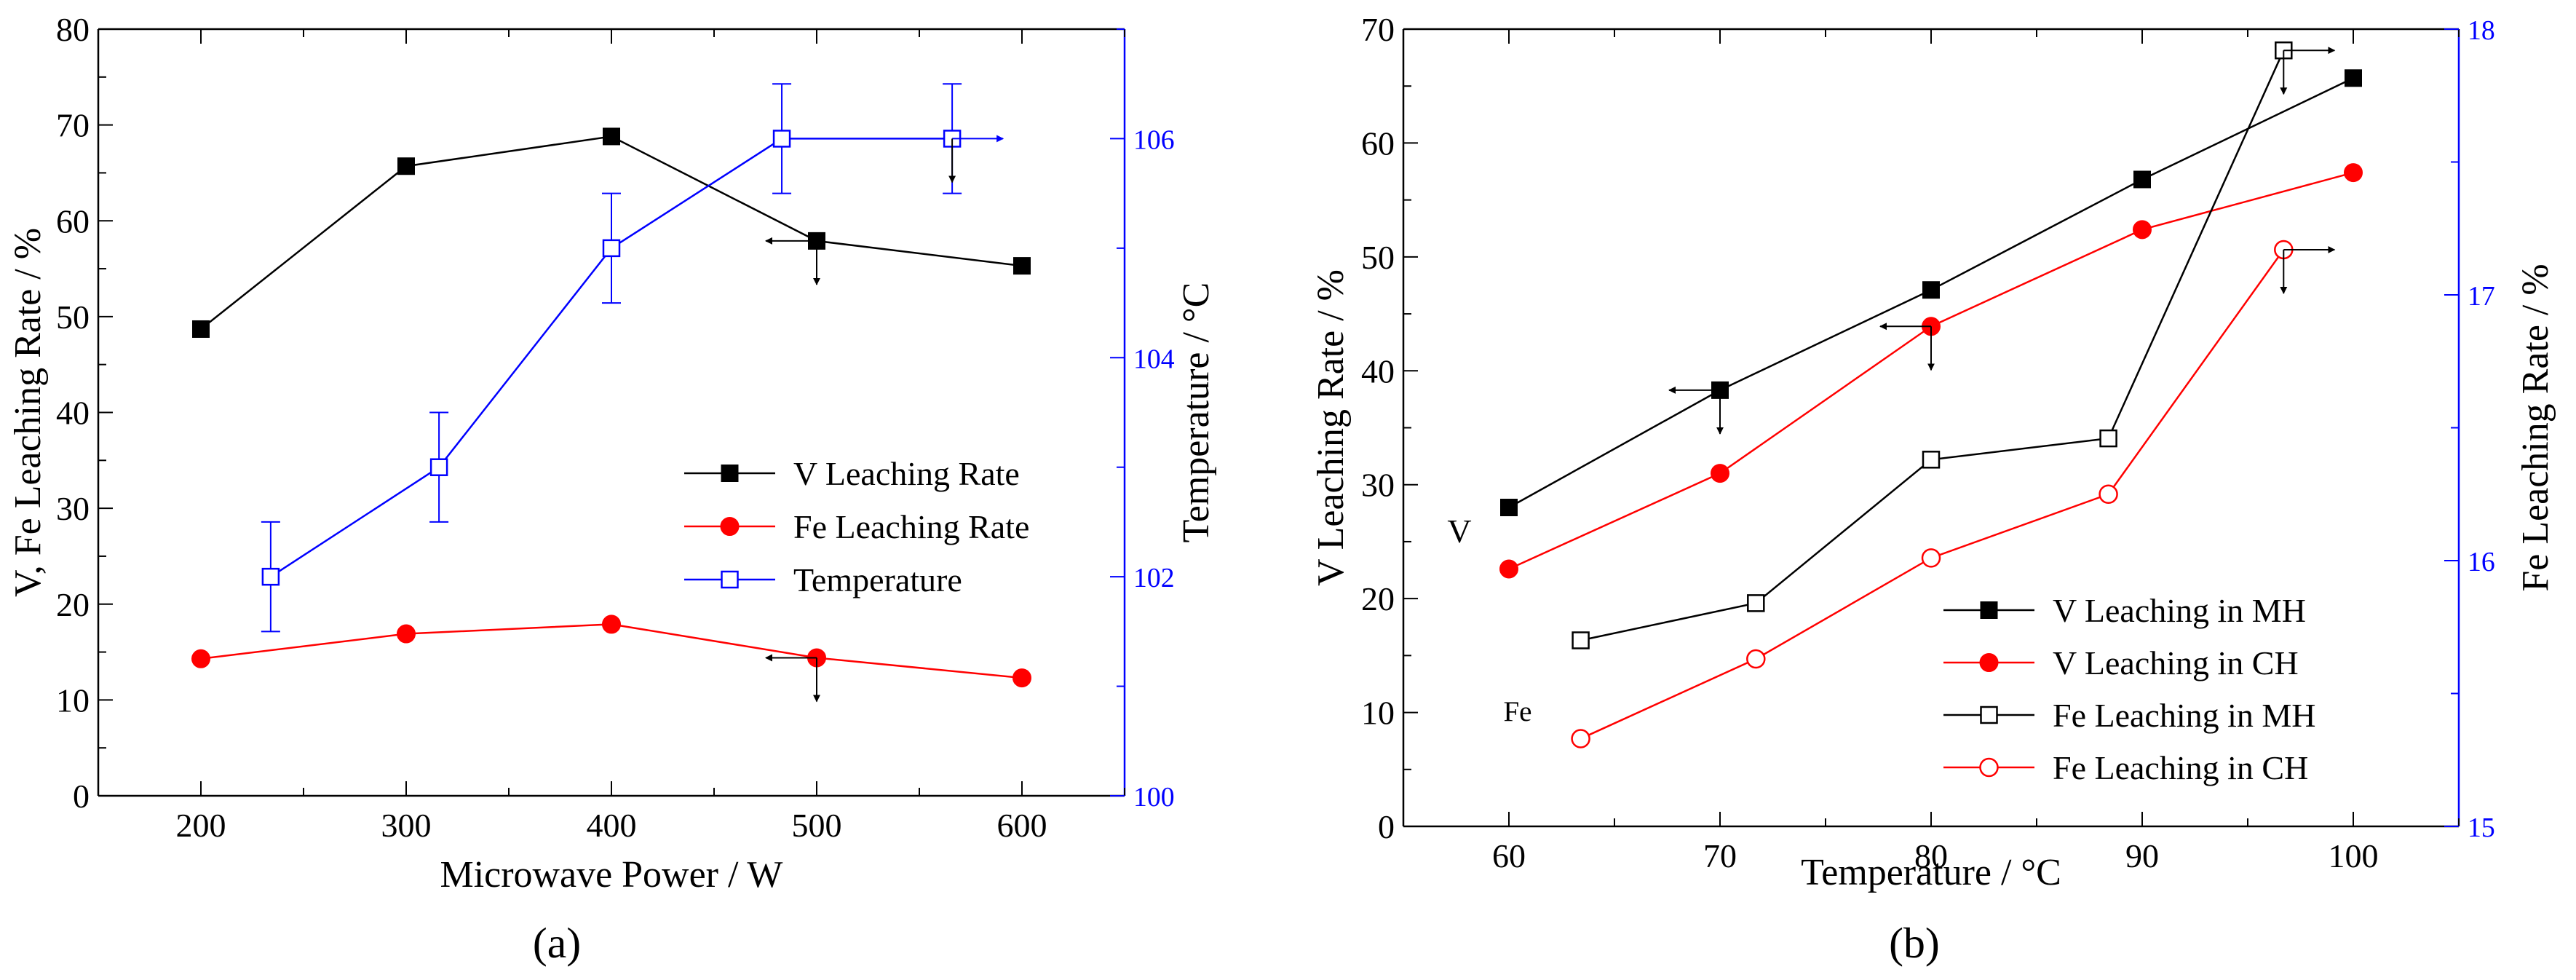 The width and height of the screenshot is (2576, 980). Describe the element at coordinates (611, 651) in the screenshot. I see `series-fe-leaching-rate` at that location.